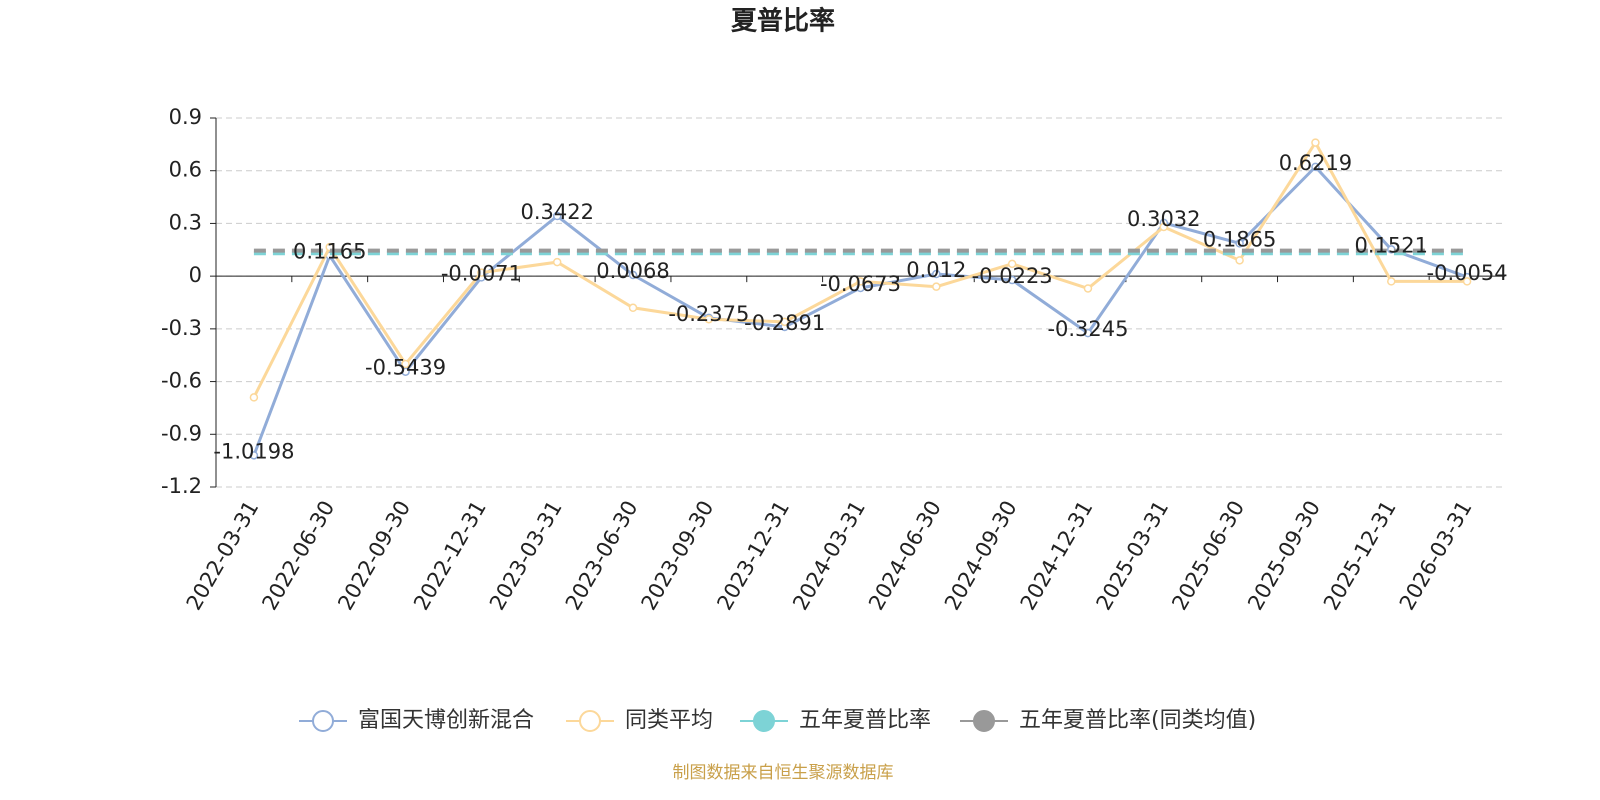 Image resolution: width=1600 pixels, height=800 pixels. What do you see at coordinates (783, 21) in the screenshot?
I see `chart-title: 夏普比率` at bounding box center [783, 21].